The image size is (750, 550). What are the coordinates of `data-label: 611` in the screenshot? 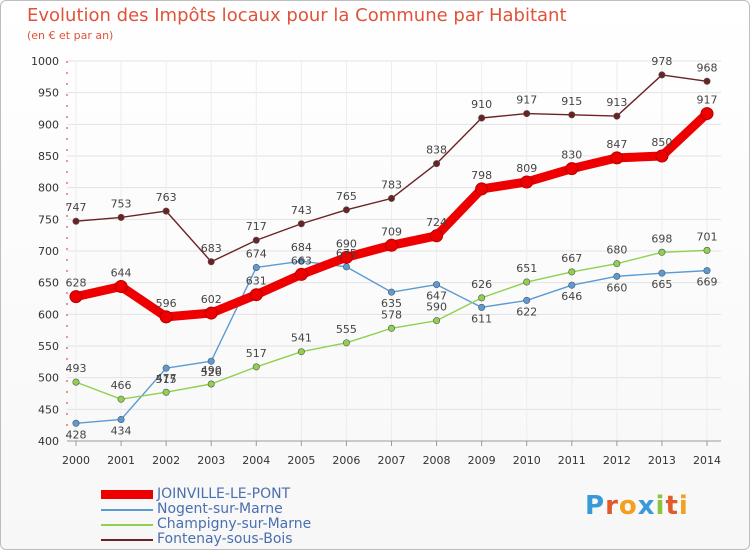 It's located at (481, 318).